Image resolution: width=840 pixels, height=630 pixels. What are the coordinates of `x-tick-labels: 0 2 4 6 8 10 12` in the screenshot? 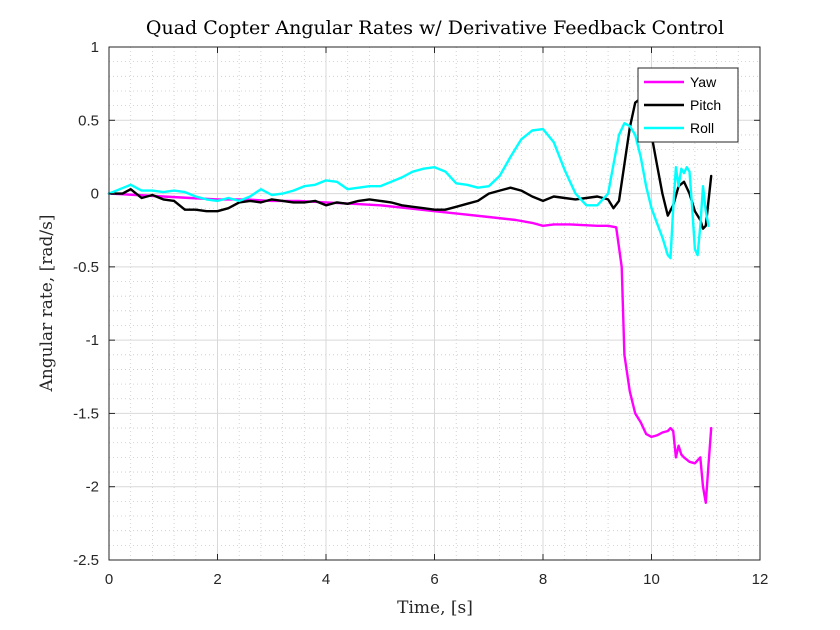 It's located at (437, 579).